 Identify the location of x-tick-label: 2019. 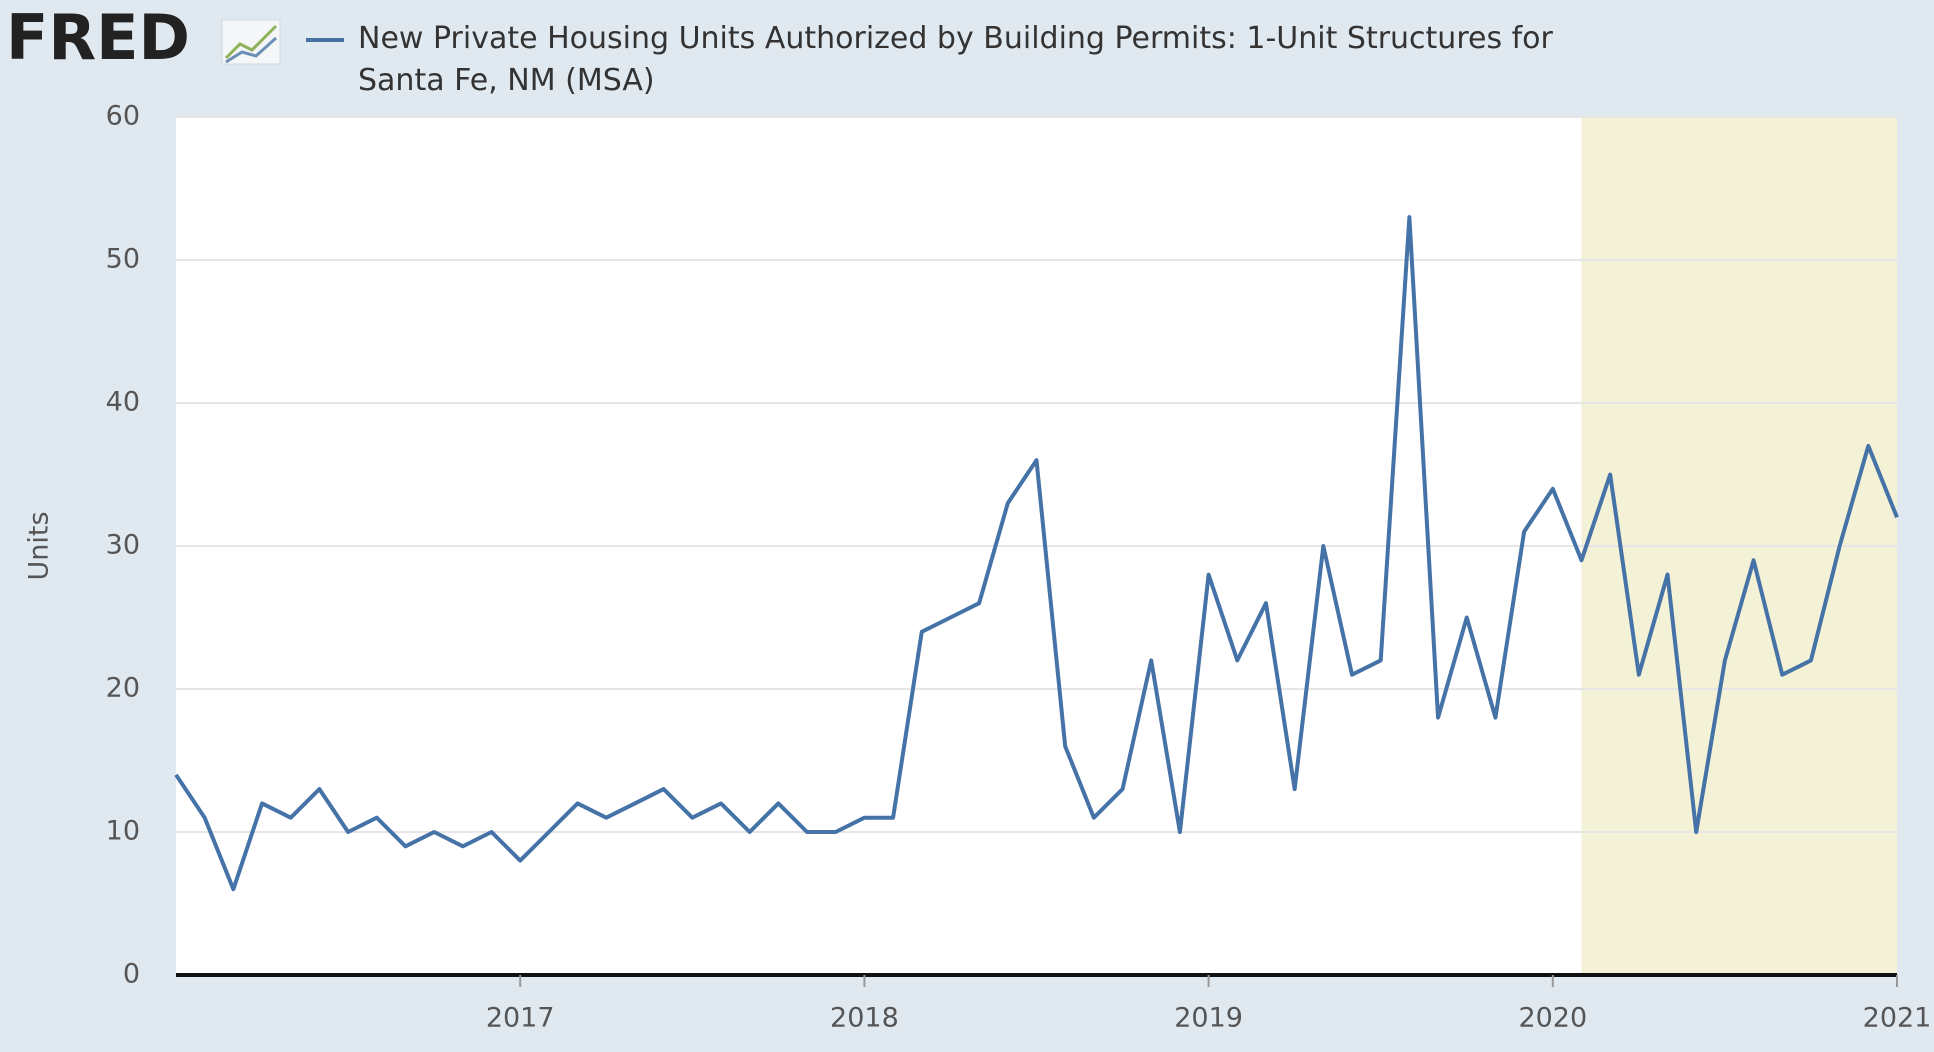
(1208, 1018).